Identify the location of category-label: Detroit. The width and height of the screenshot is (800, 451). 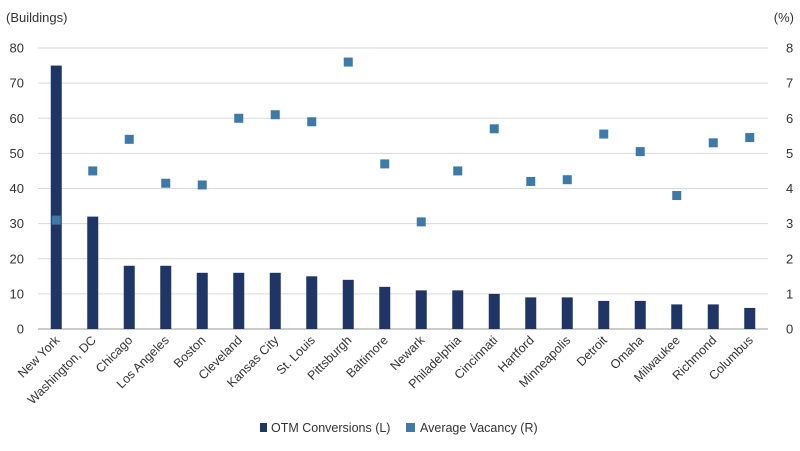
(592, 351).